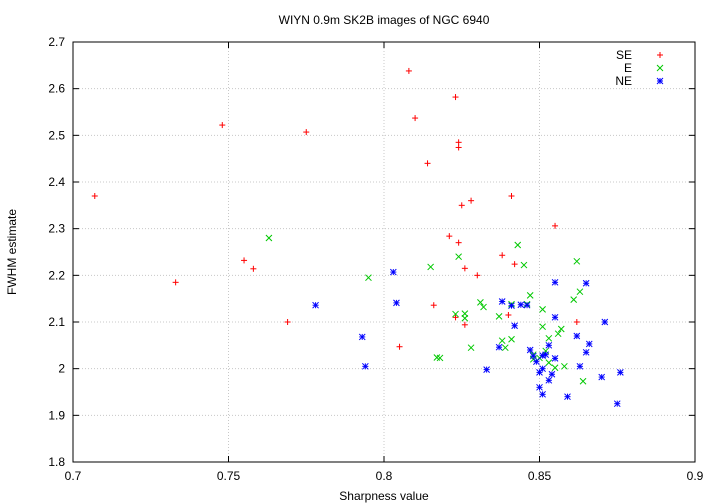 This screenshot has width=720, height=504. Describe the element at coordinates (624, 55) in the screenshot. I see `legend-label: SE` at that location.